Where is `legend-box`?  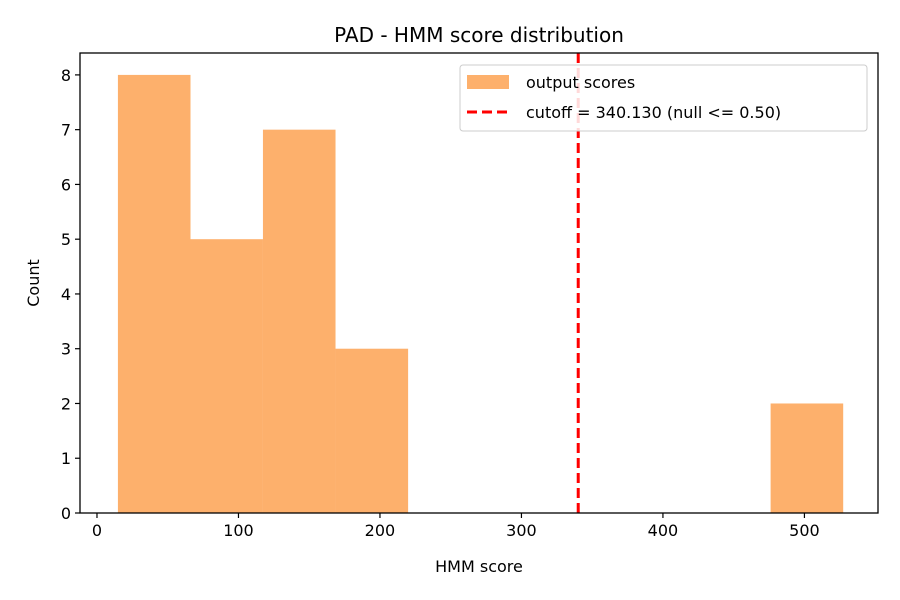
legend-box is located at coordinates (663, 98).